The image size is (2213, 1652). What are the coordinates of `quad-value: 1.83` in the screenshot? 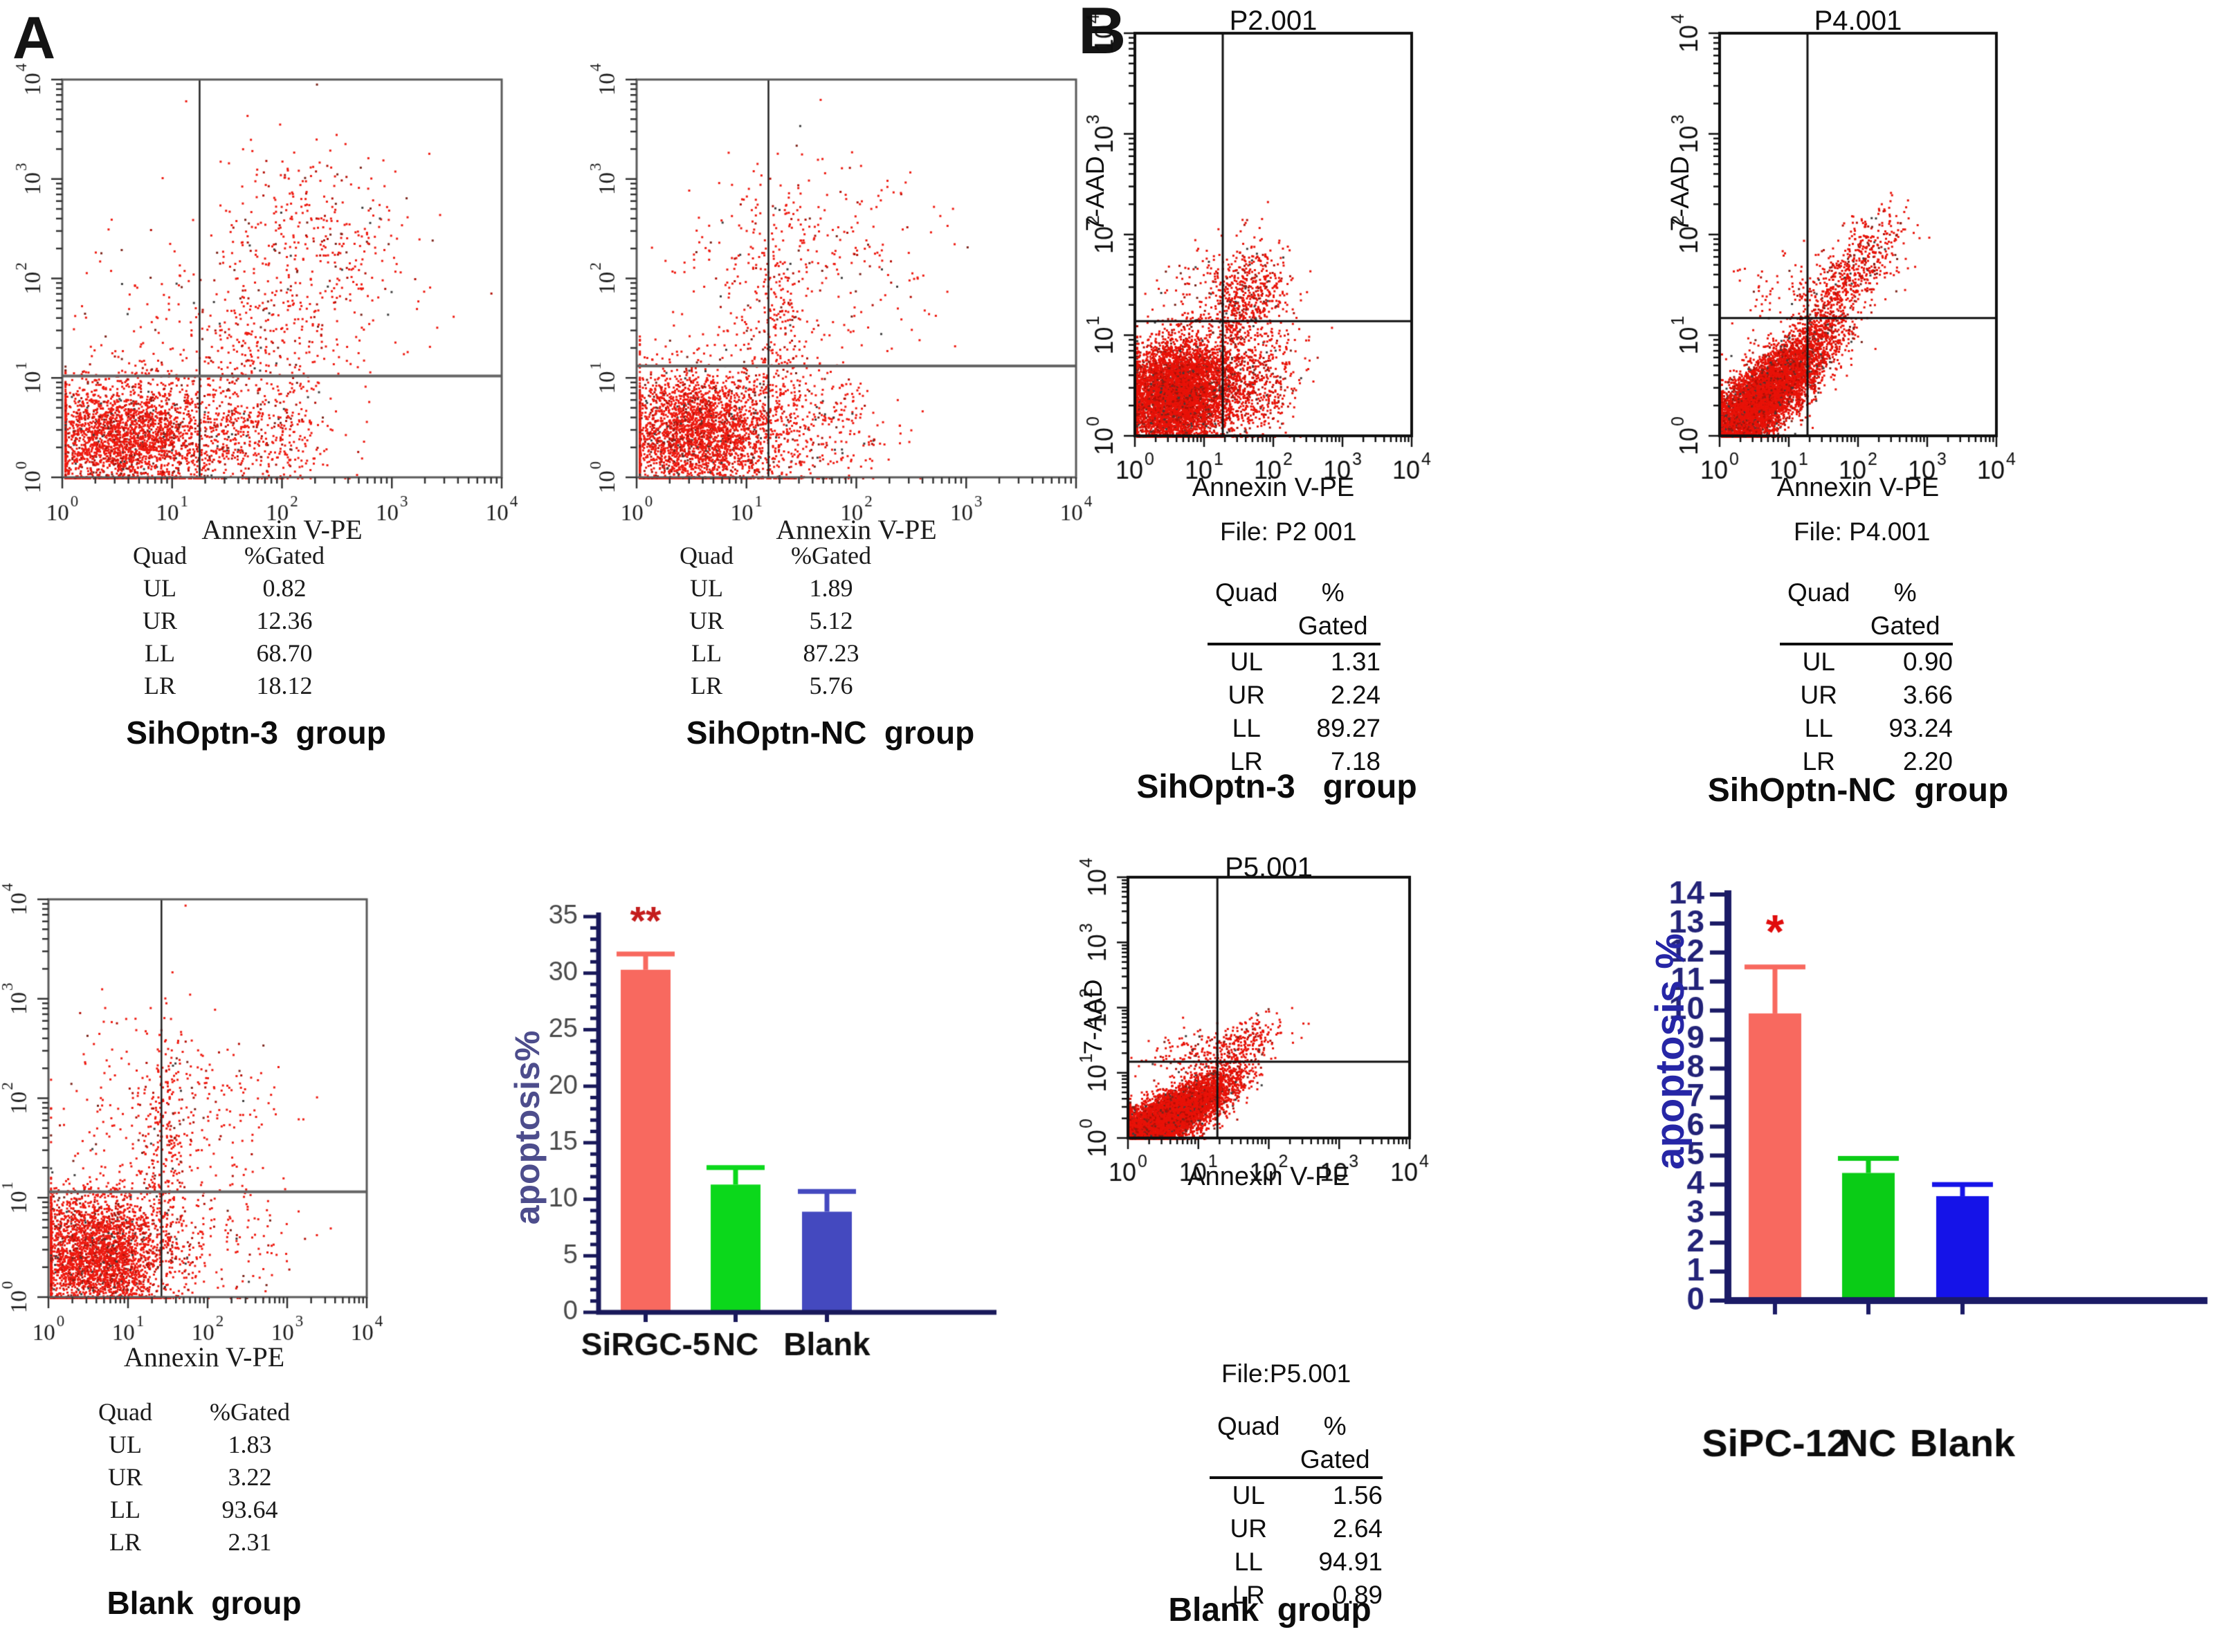 It's located at (250, 1444).